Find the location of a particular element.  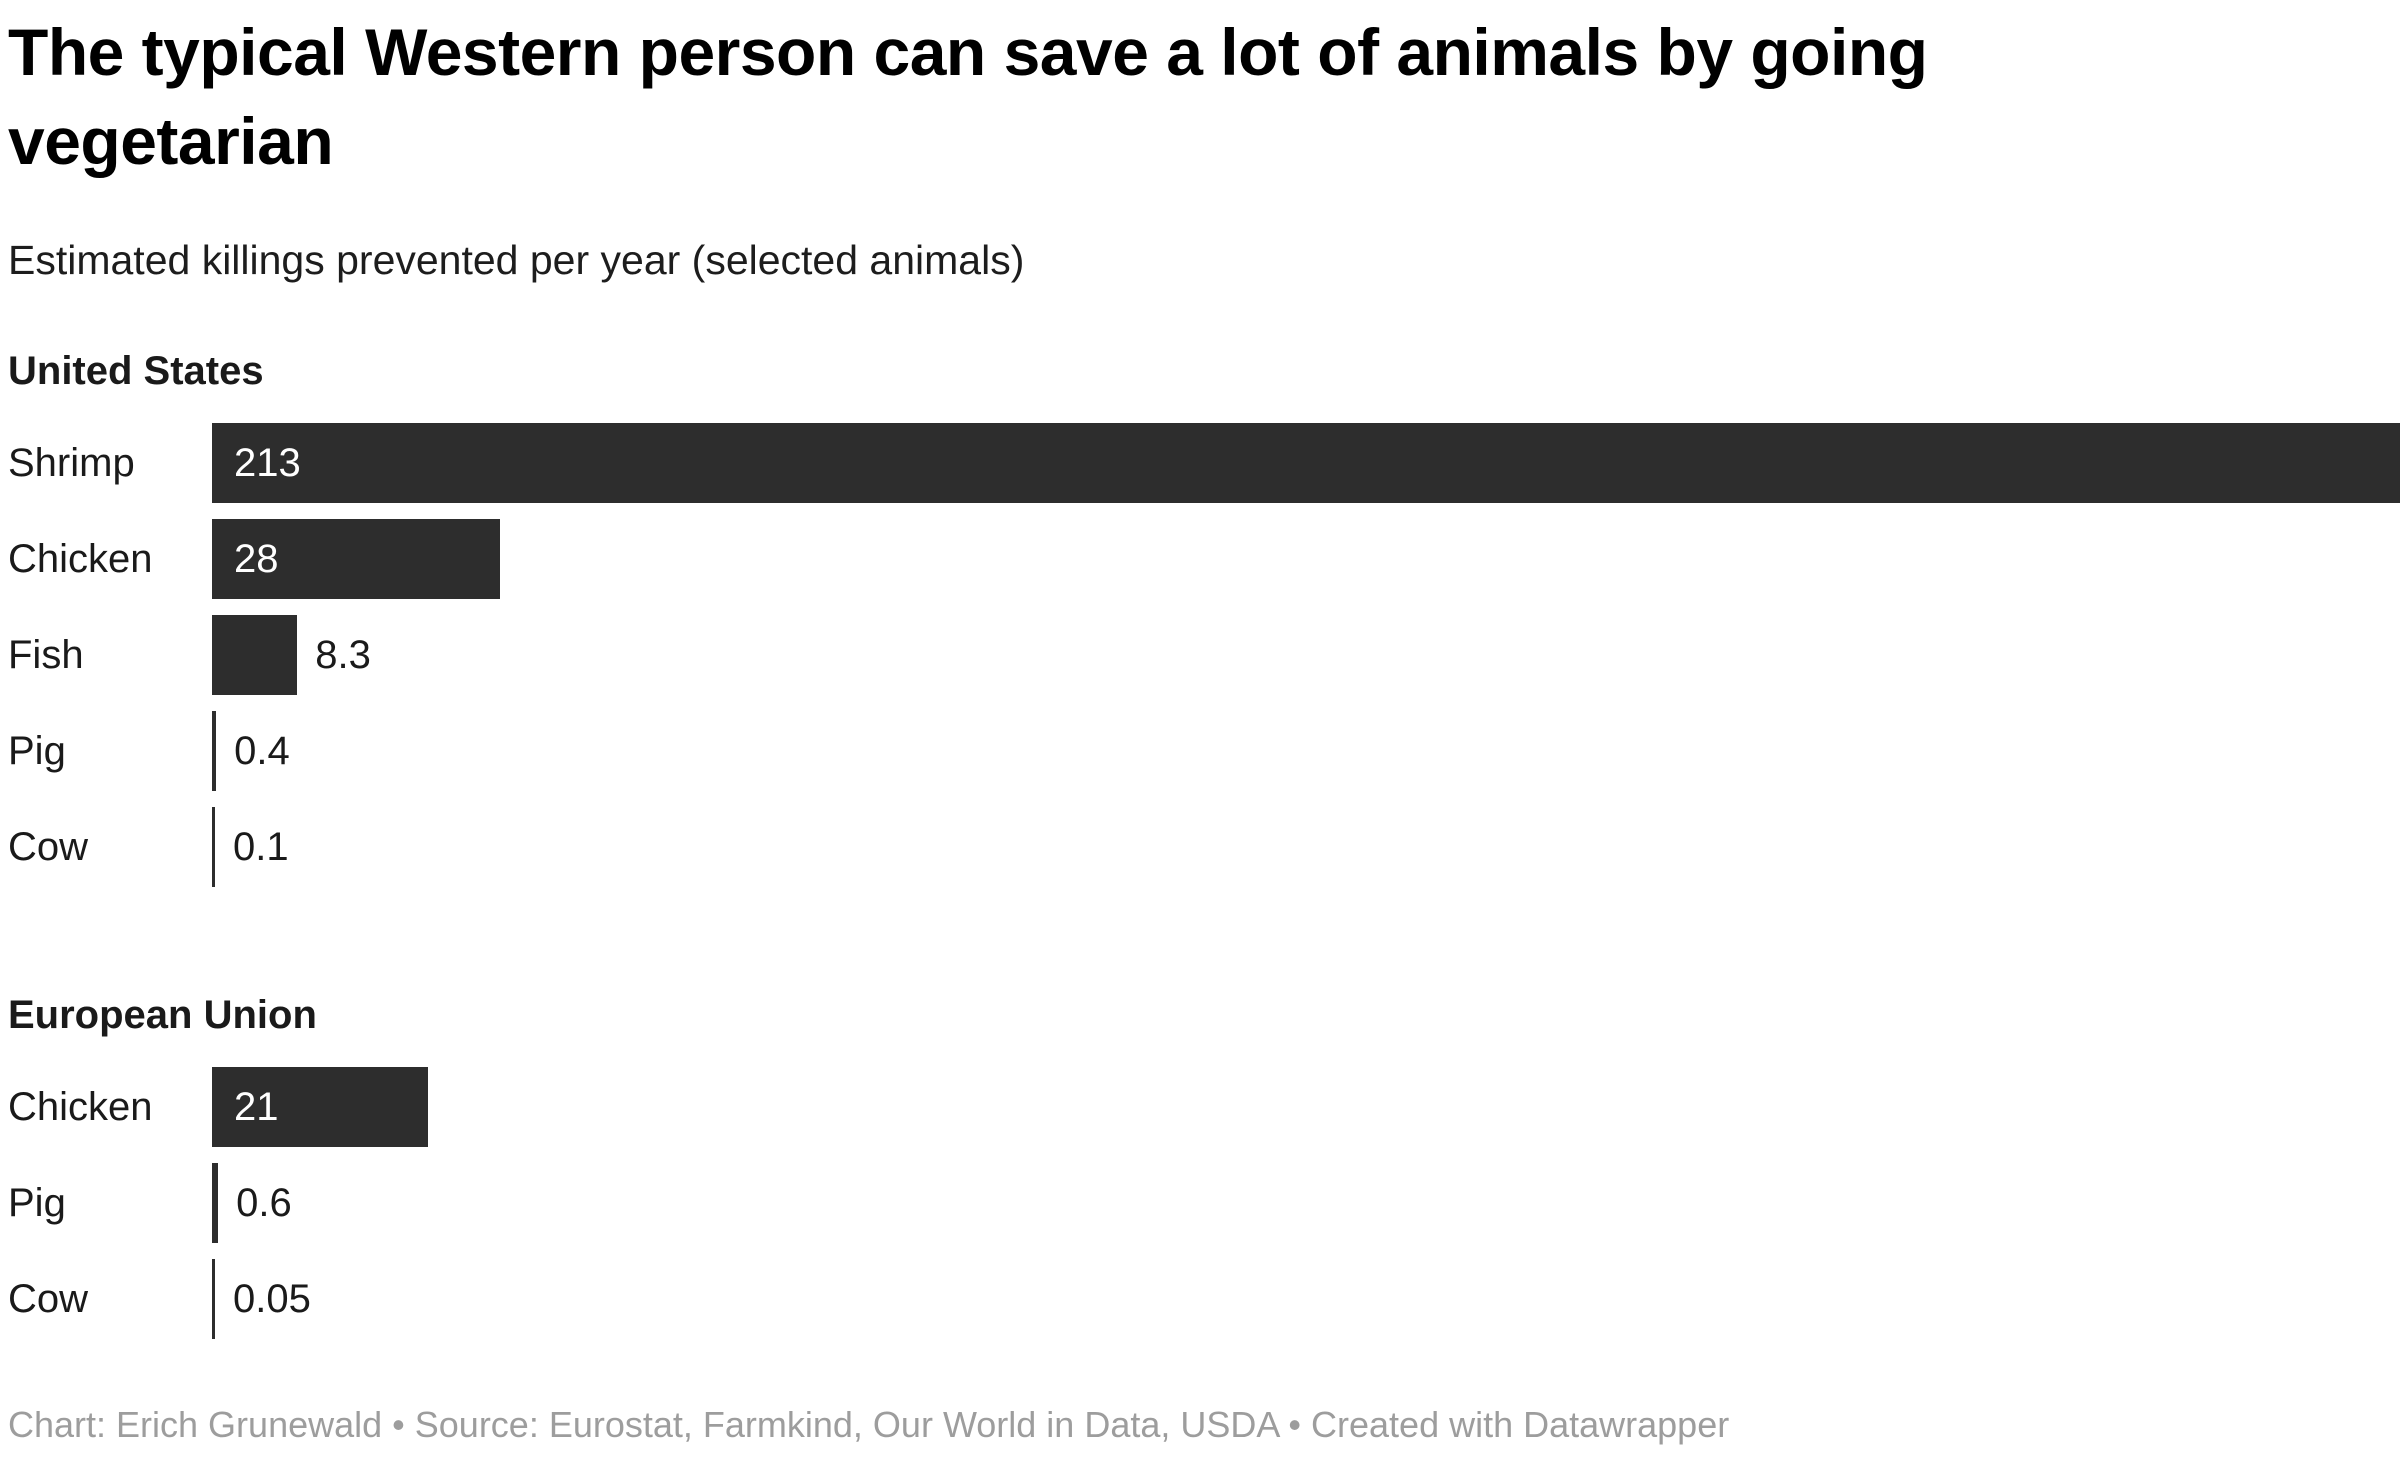

bar: 21 is located at coordinates (320, 1107).